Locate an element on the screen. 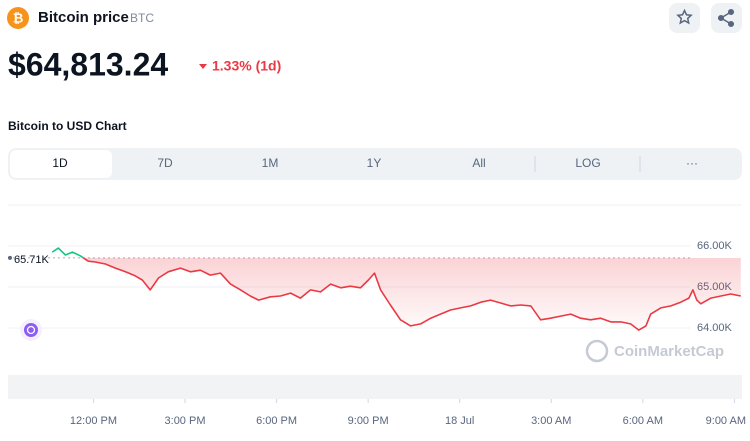 Image resolution: width=750 pixels, height=441 pixels. bitcoin-icon-glyph: ₿ is located at coordinates (18, 17).